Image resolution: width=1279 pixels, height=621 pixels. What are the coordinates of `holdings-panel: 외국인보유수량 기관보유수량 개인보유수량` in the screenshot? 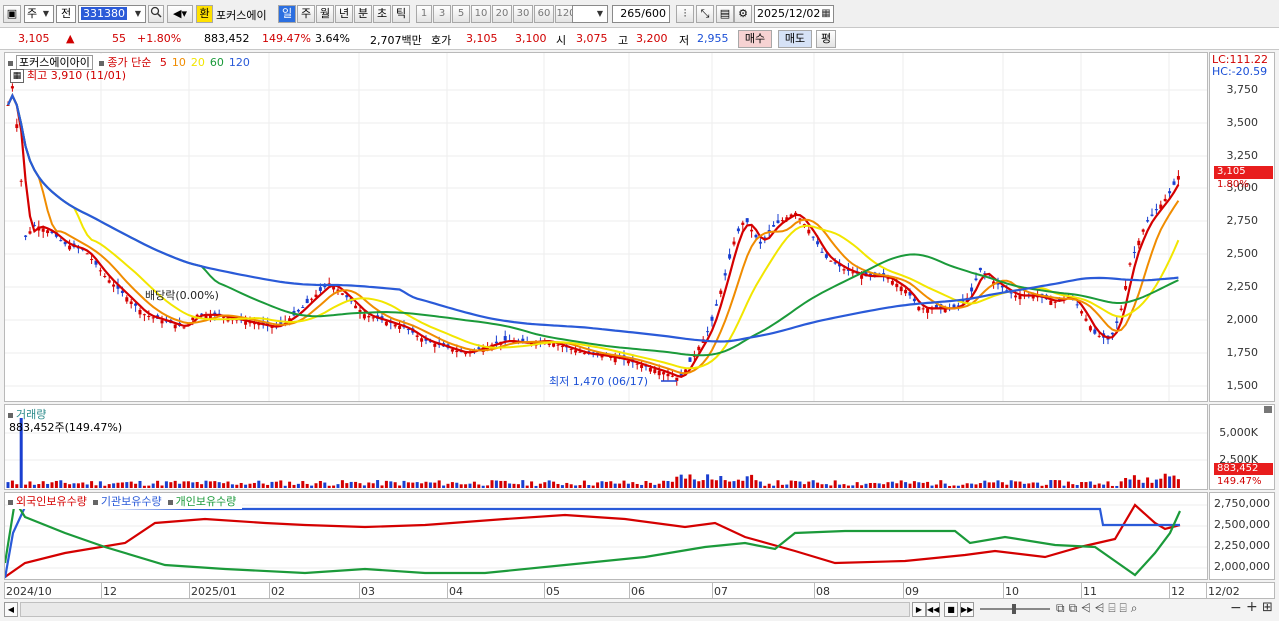 It's located at (606, 536).